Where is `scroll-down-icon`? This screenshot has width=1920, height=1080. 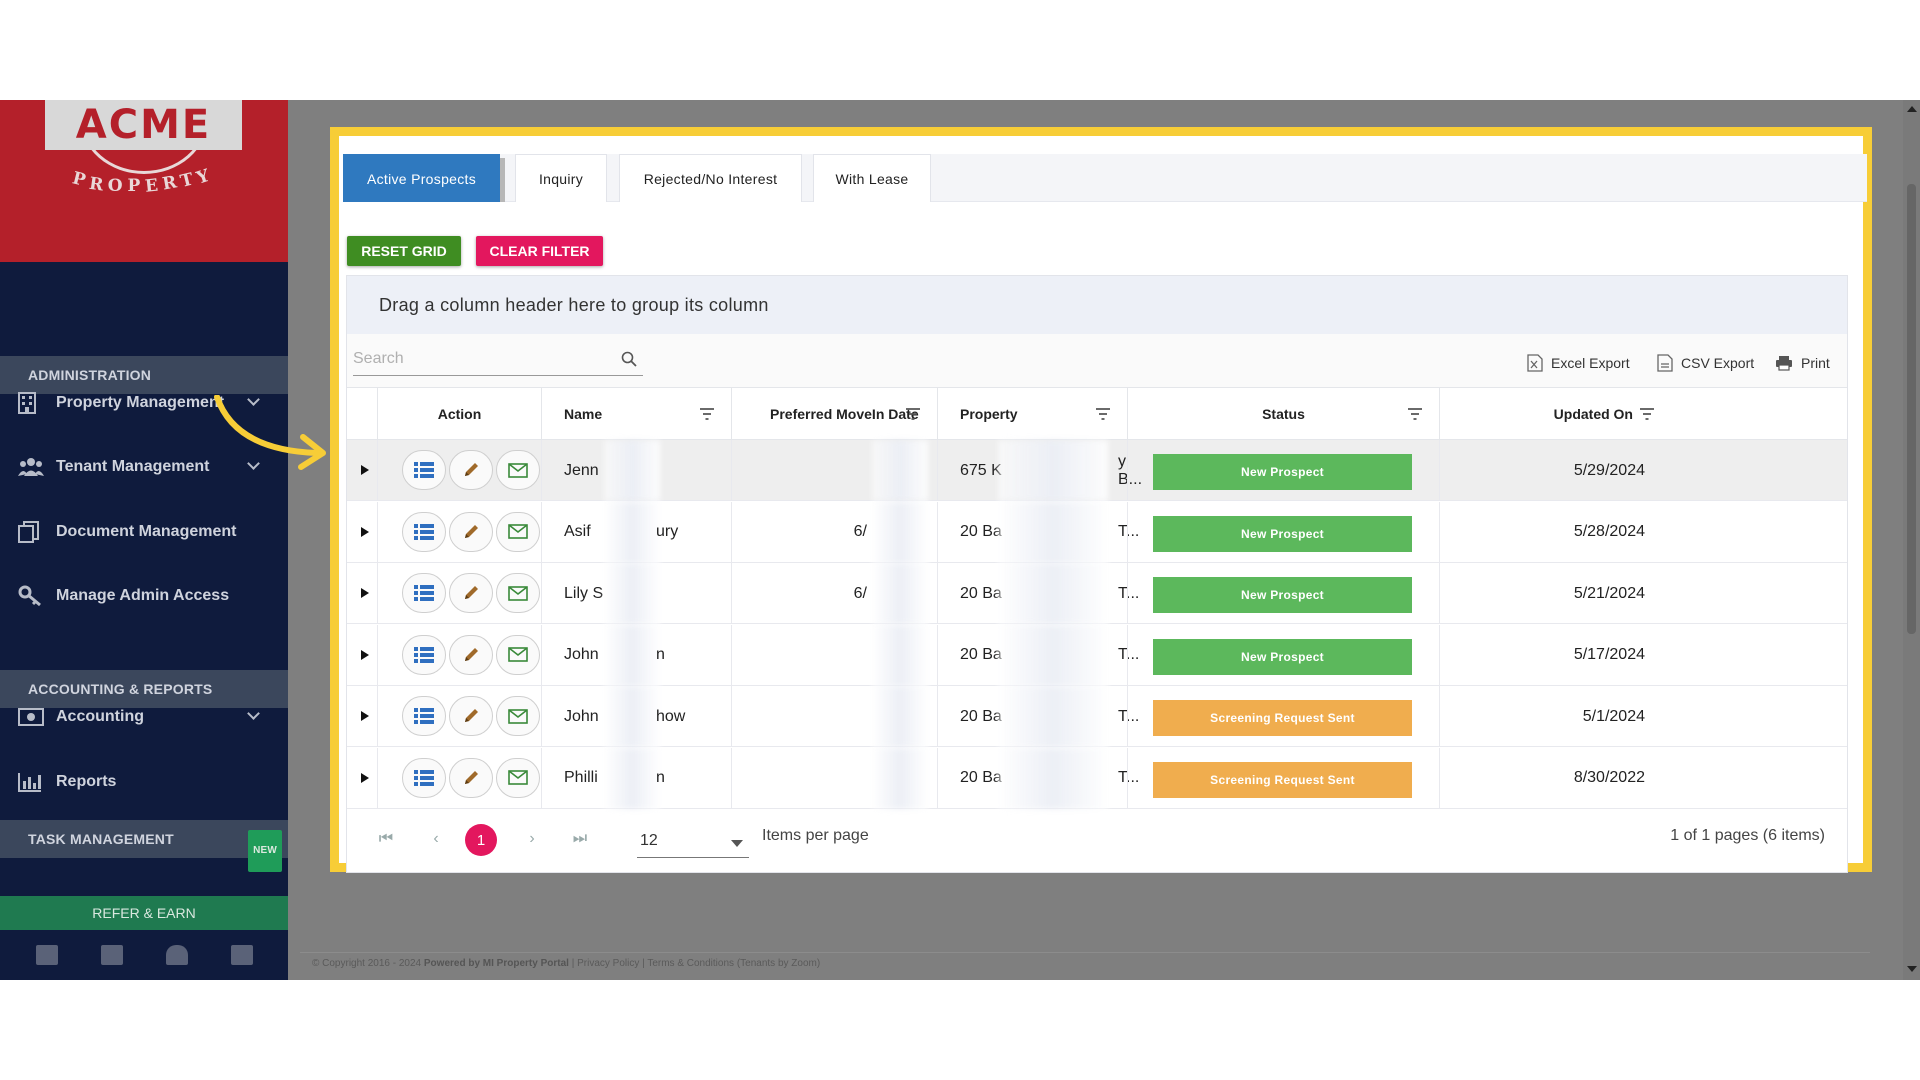 scroll-down-icon is located at coordinates (1912, 969).